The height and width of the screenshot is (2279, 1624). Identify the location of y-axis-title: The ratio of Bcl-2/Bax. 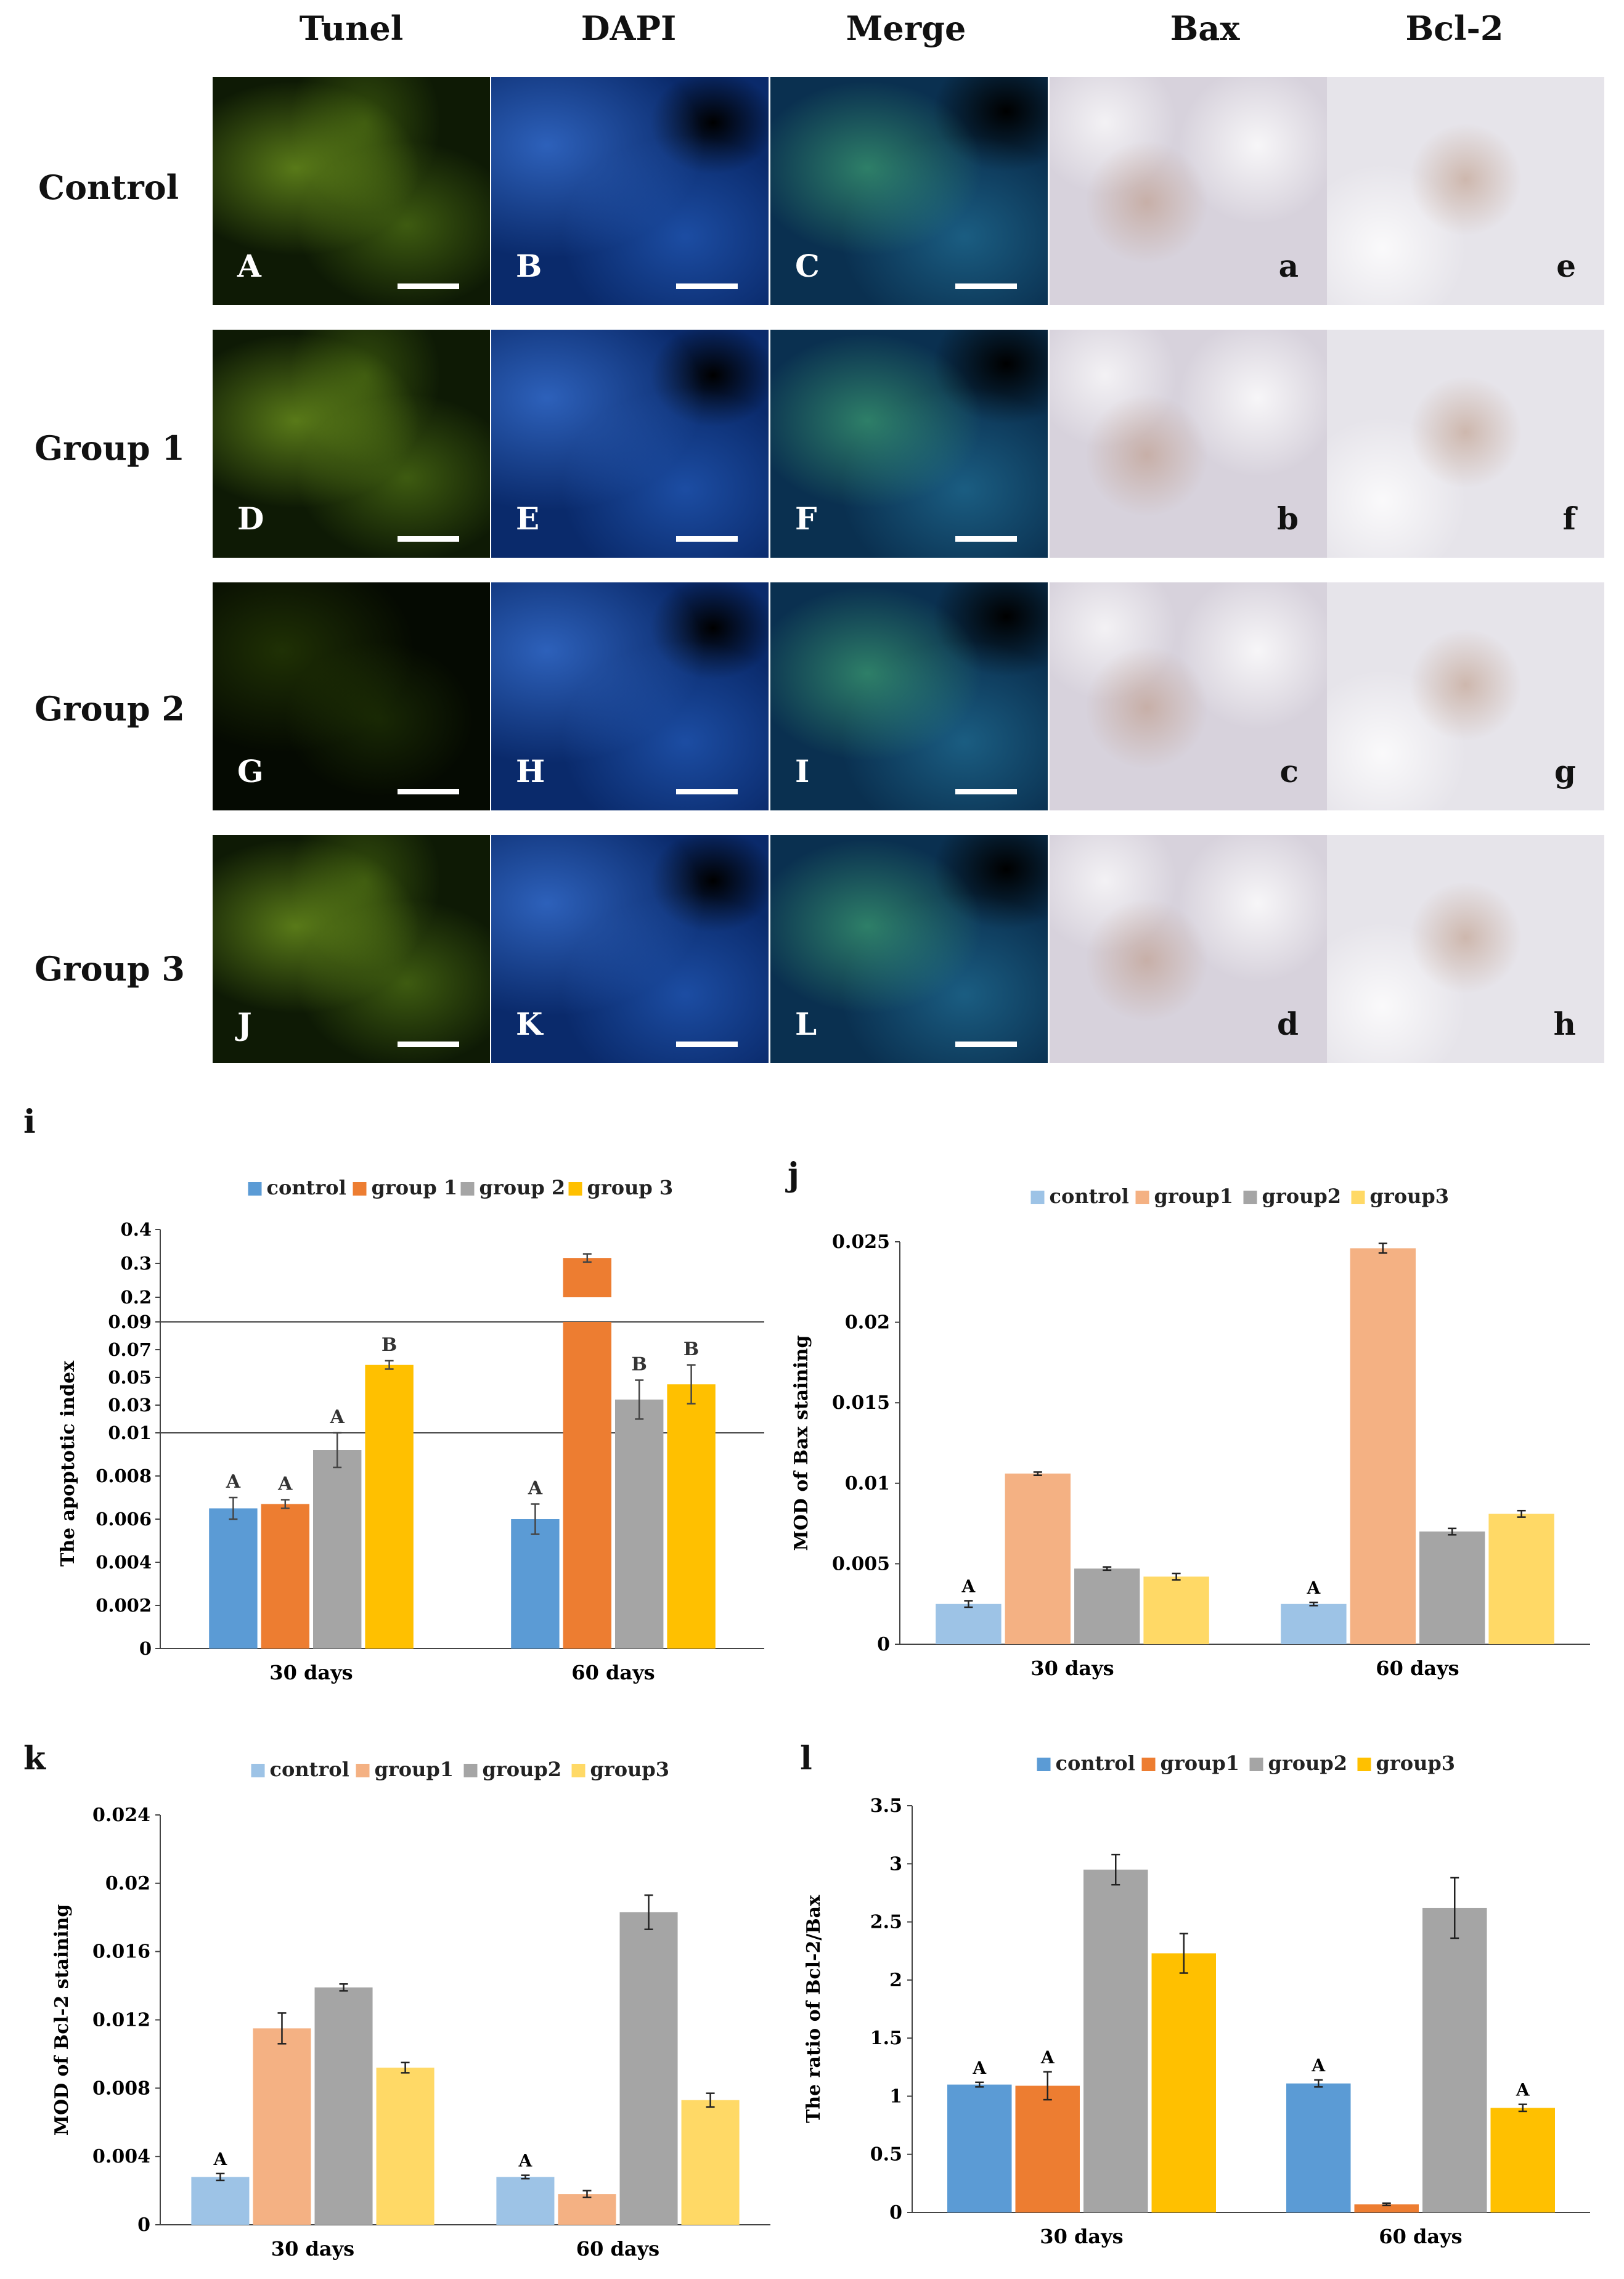
(814, 2008).